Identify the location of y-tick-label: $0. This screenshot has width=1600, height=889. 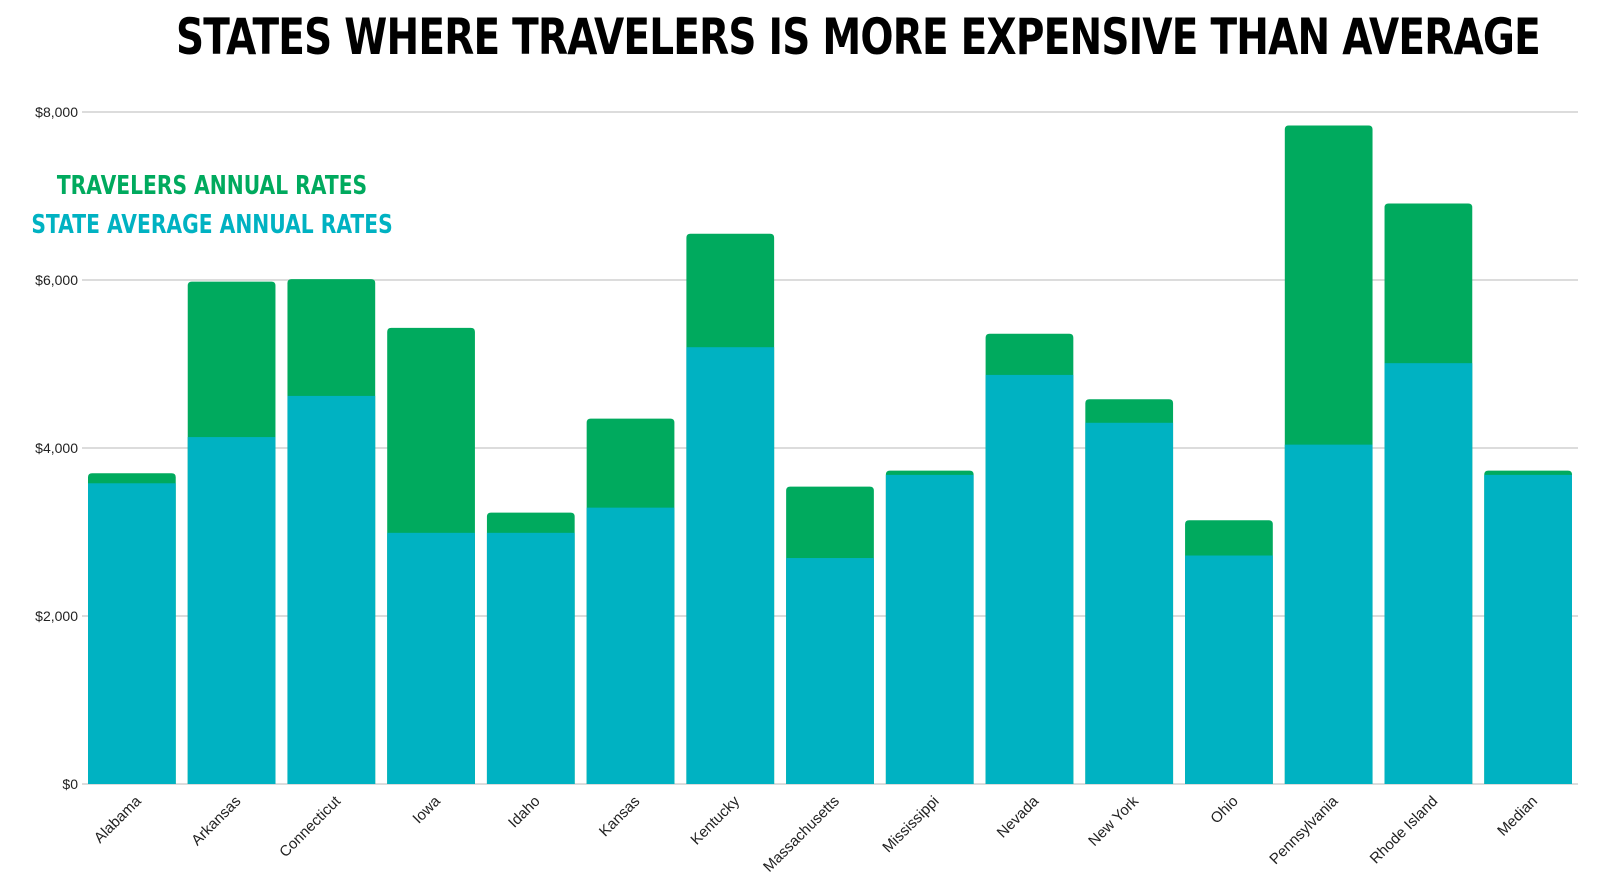
(70, 784).